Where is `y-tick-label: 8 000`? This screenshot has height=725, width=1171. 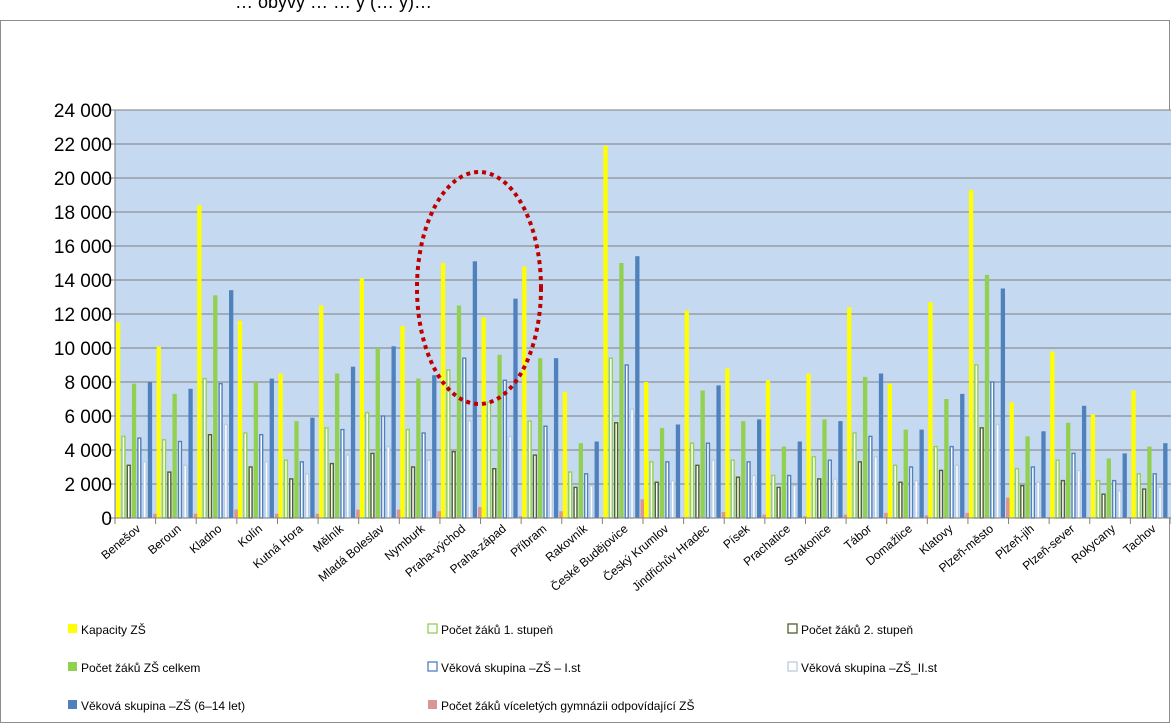
y-tick-label: 8 000 is located at coordinates (88, 383).